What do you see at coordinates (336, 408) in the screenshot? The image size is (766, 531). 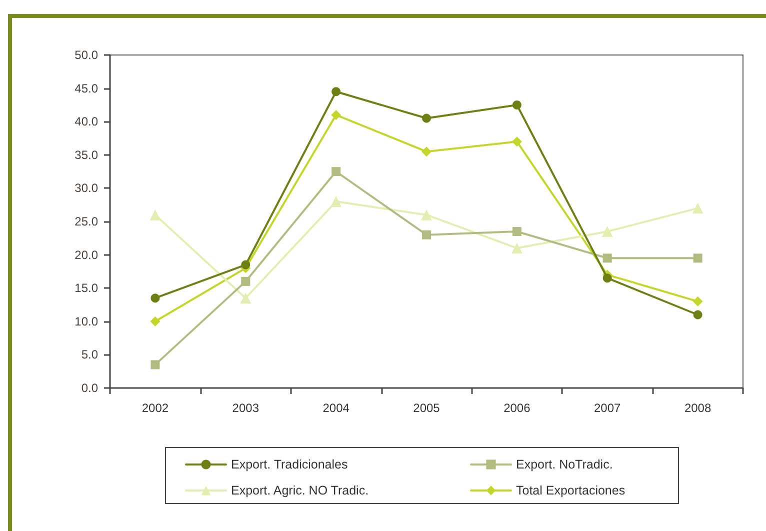 I see `x-tick-label: 2004` at bounding box center [336, 408].